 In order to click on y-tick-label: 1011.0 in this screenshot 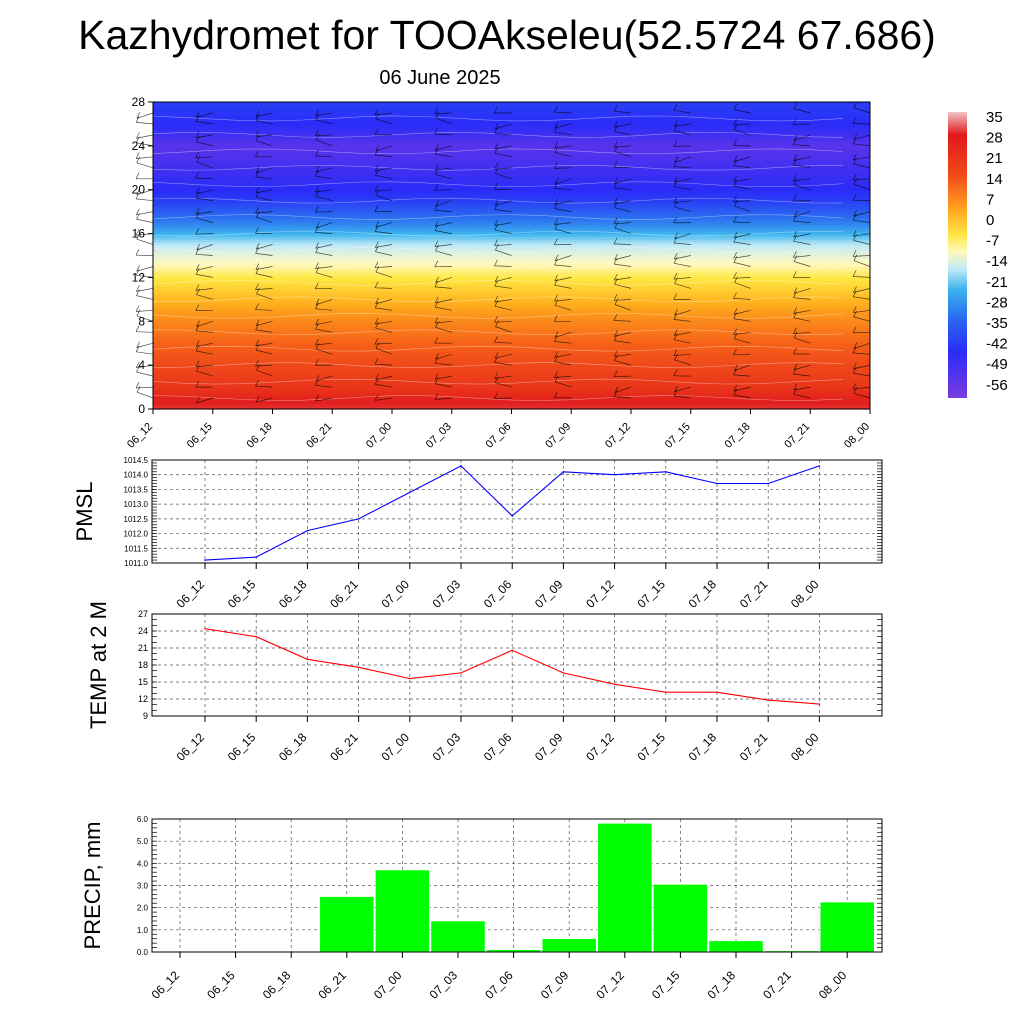, I will do `click(136, 563)`.